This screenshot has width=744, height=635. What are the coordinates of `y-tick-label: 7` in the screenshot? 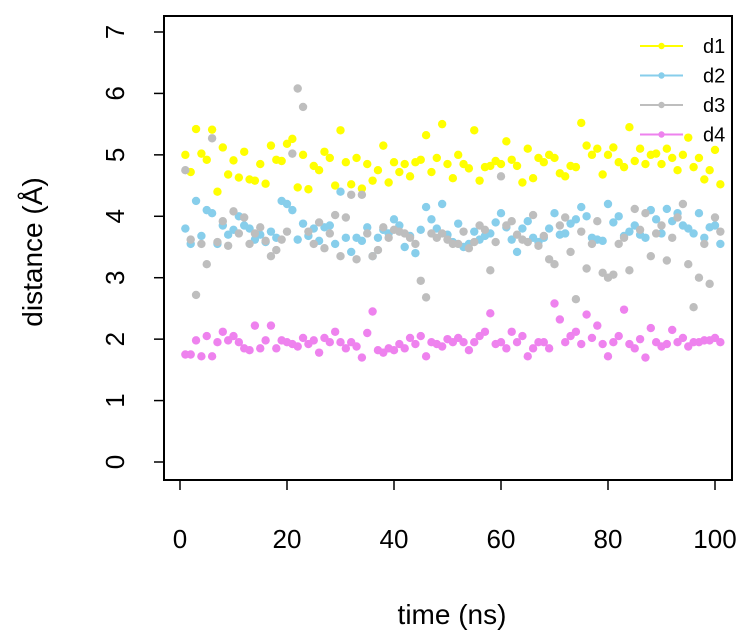 It's located at (115, 32).